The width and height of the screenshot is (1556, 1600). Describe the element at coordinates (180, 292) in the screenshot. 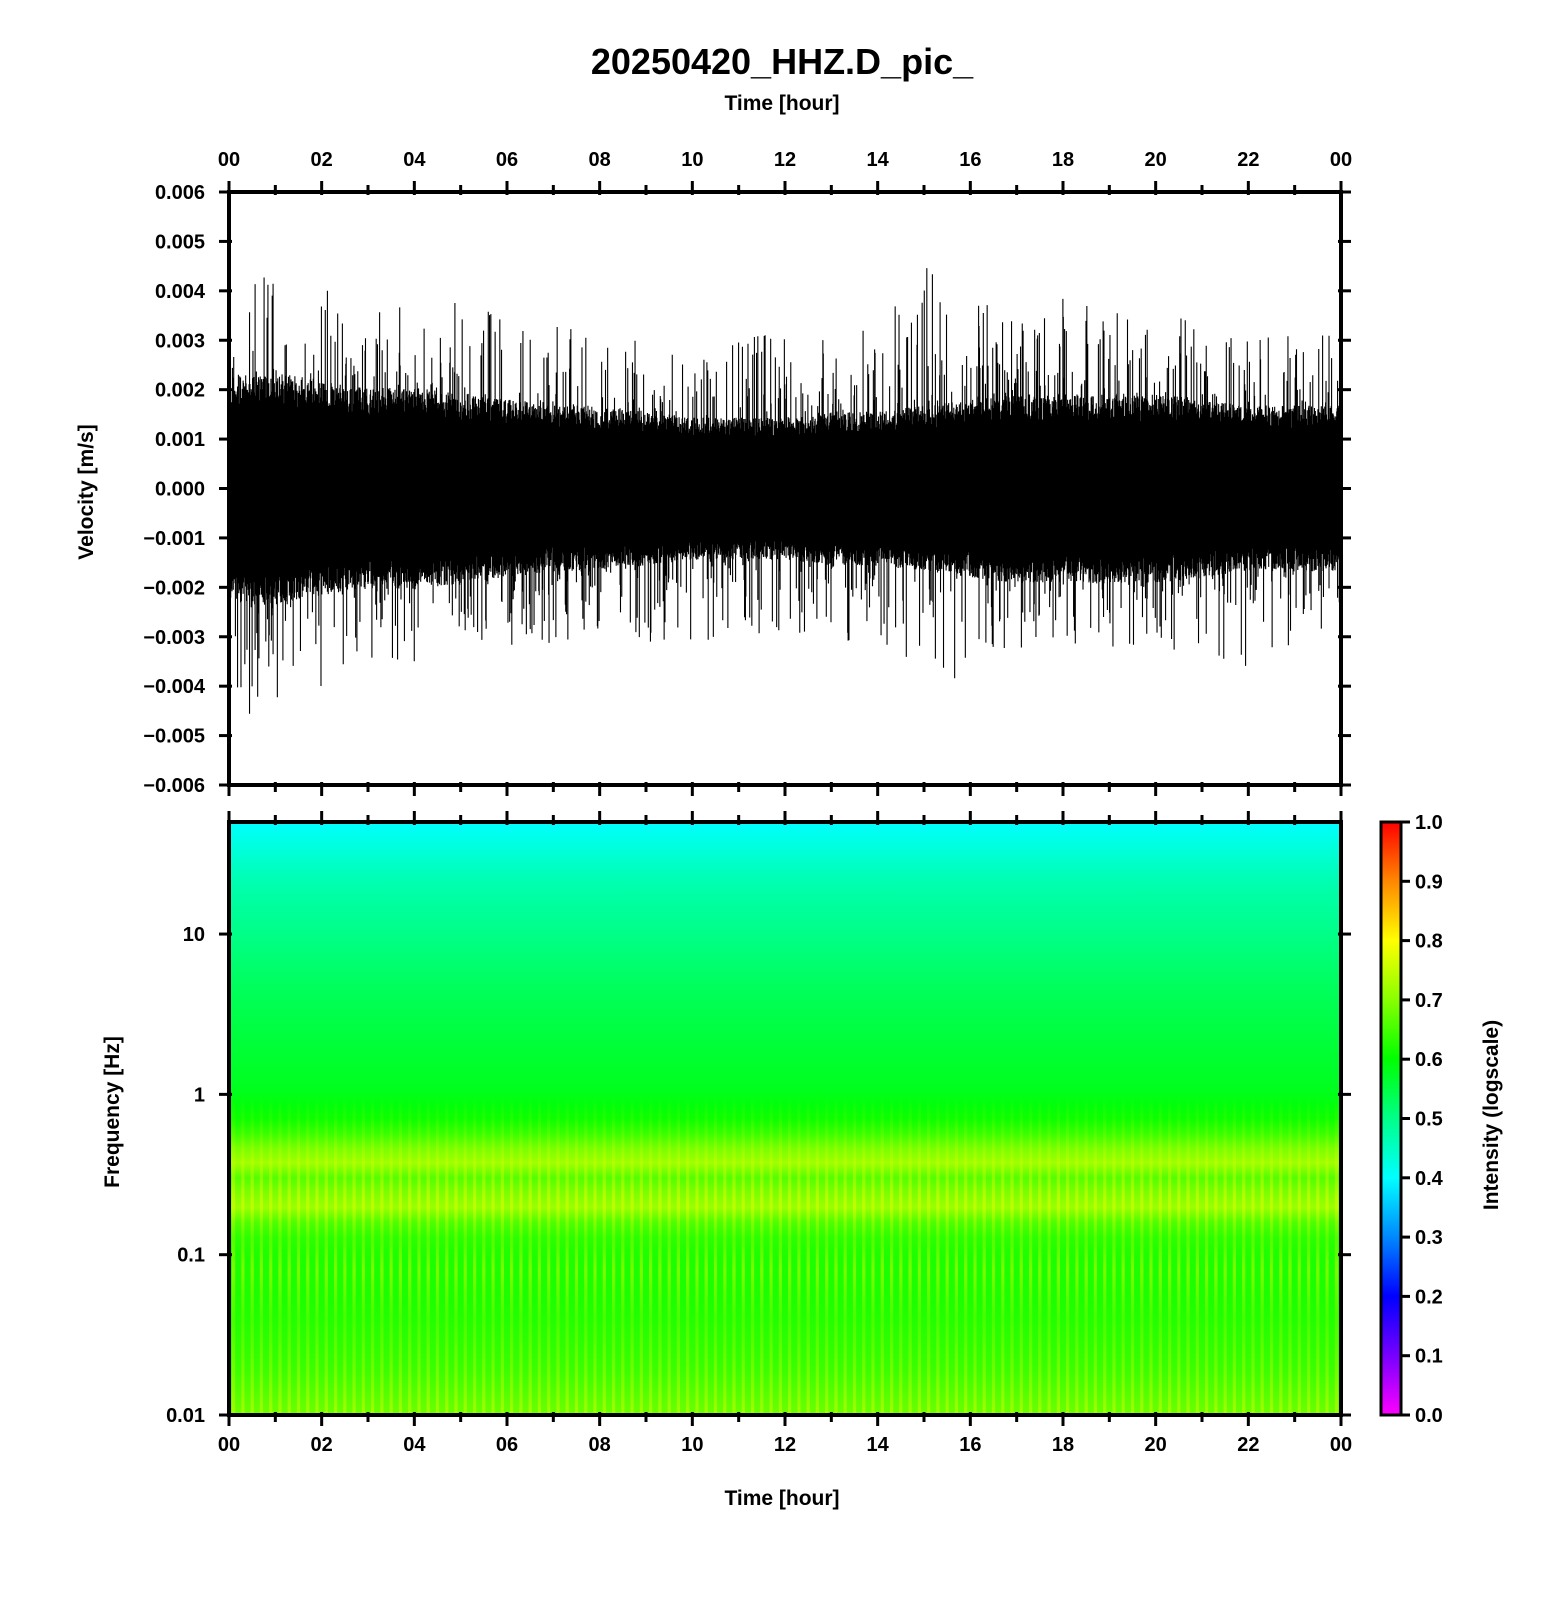

I see `waveform-y-tick-label: 0.004` at that location.